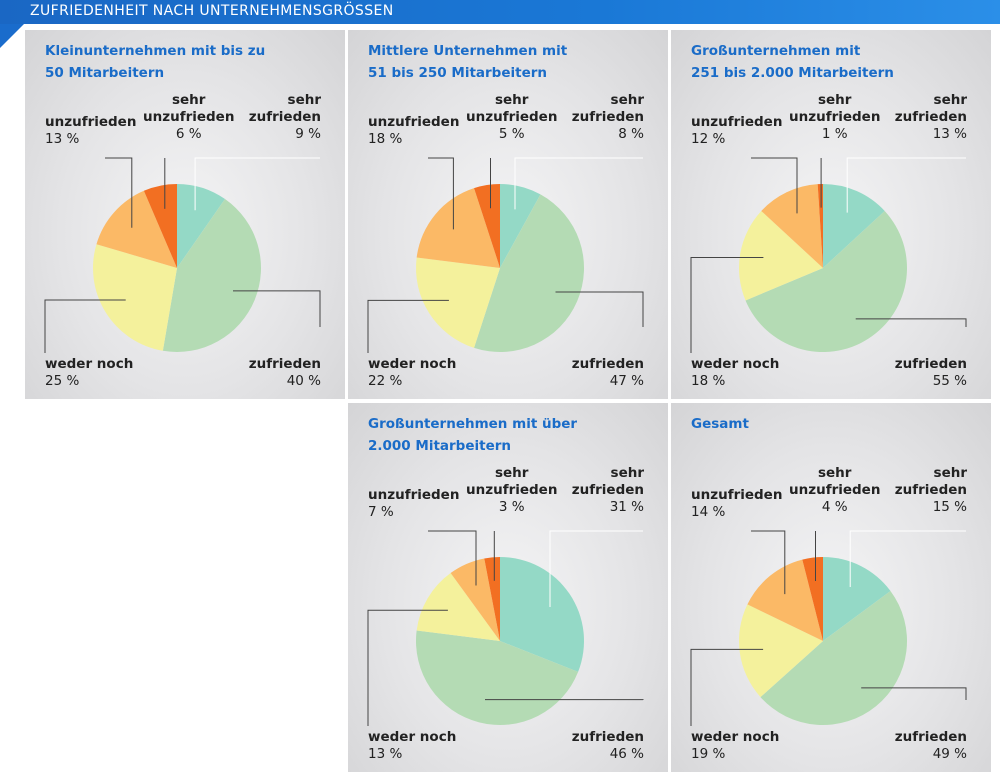 This screenshot has height=778, width=1000. What do you see at coordinates (12, 36) in the screenshot?
I see `header-corner-decoration` at bounding box center [12, 36].